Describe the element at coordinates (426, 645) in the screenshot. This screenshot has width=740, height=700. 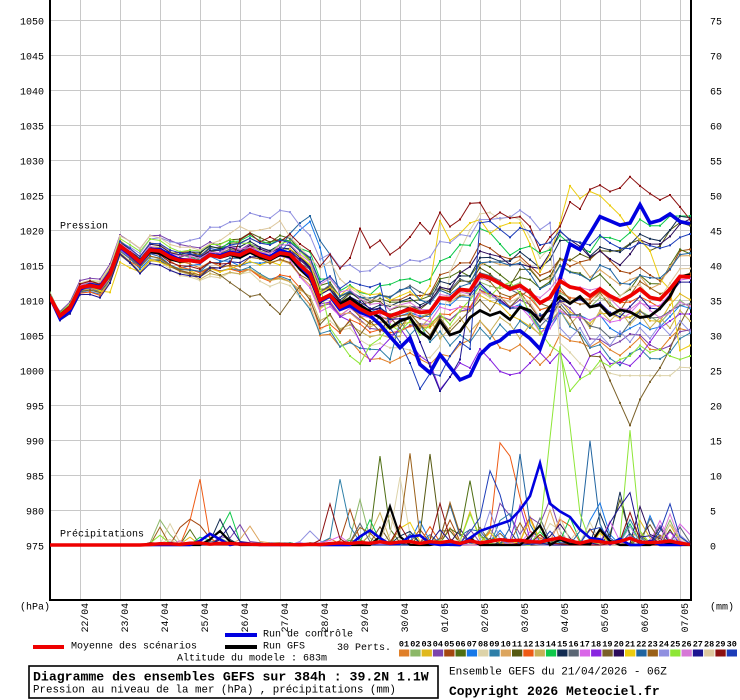
I see `svg-text: 03` at that location.